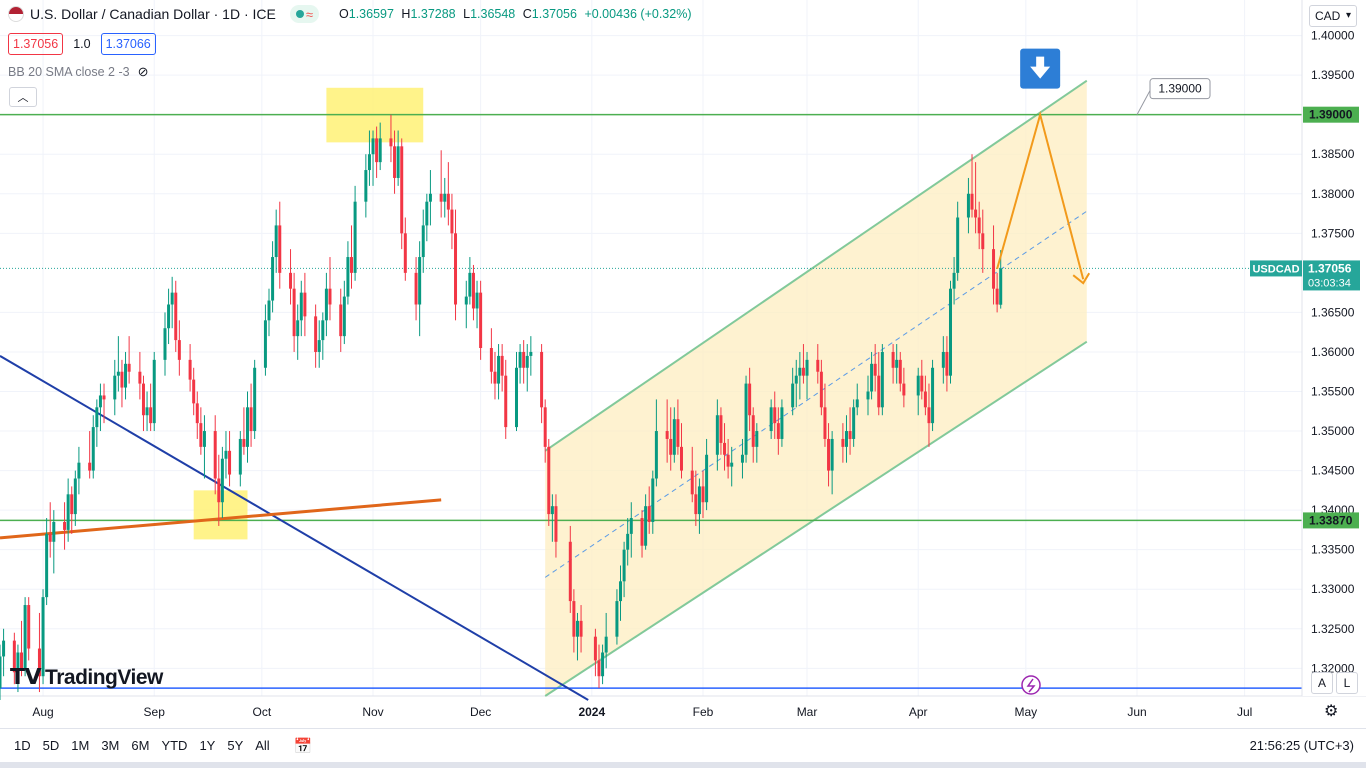  I want to click on market-status-pill: ≈, so click(304, 14).